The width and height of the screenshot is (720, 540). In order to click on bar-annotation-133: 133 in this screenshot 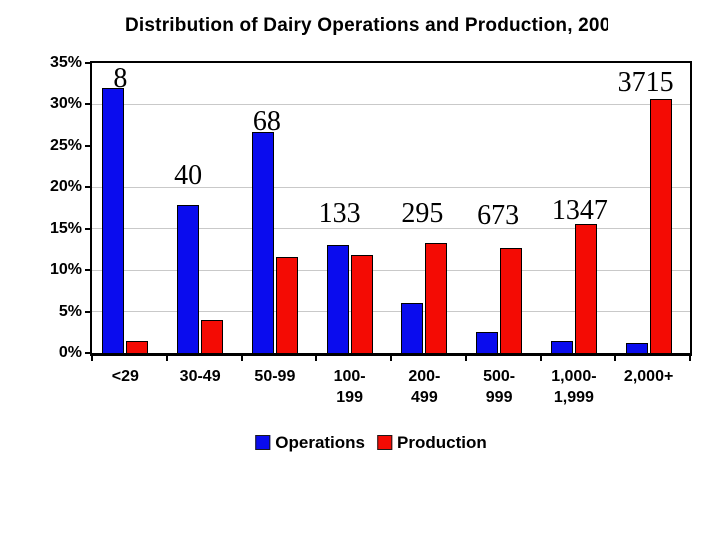, I will do `click(339, 213)`.